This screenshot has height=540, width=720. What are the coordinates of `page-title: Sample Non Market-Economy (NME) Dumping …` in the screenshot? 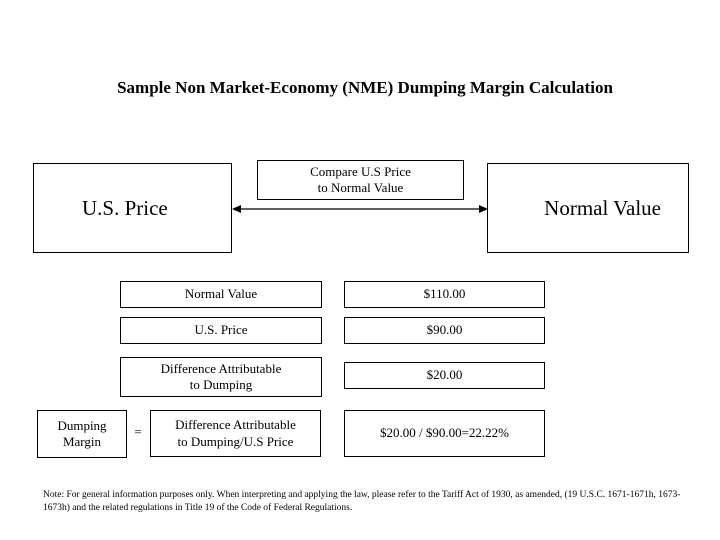 It's located at (365, 87).